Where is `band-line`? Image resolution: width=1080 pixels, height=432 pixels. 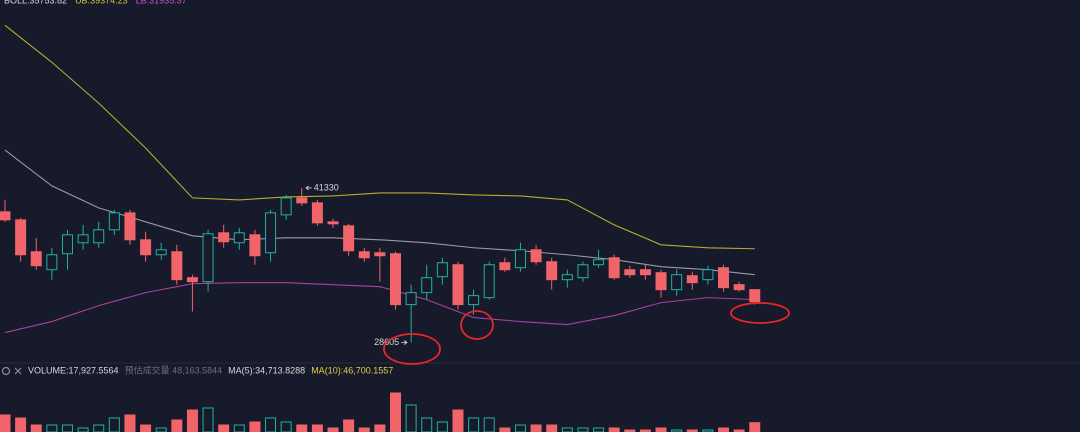 band-line is located at coordinates (379, 308).